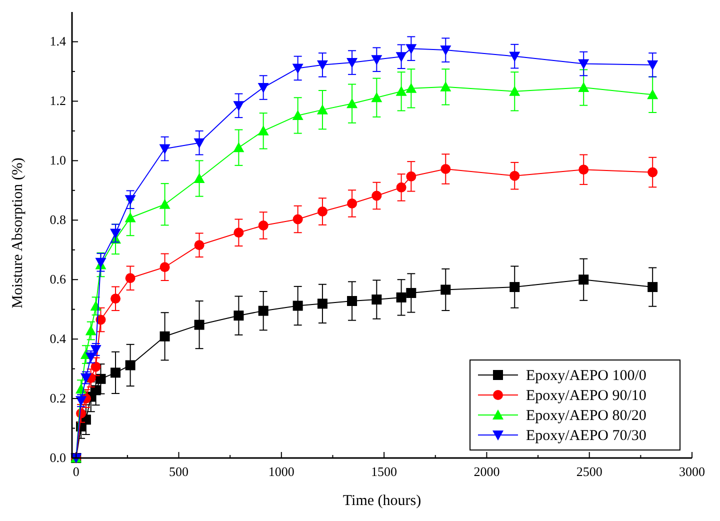  Describe the element at coordinates (382, 501) in the screenshot. I see `x-axis-title: Time (hours)` at that location.